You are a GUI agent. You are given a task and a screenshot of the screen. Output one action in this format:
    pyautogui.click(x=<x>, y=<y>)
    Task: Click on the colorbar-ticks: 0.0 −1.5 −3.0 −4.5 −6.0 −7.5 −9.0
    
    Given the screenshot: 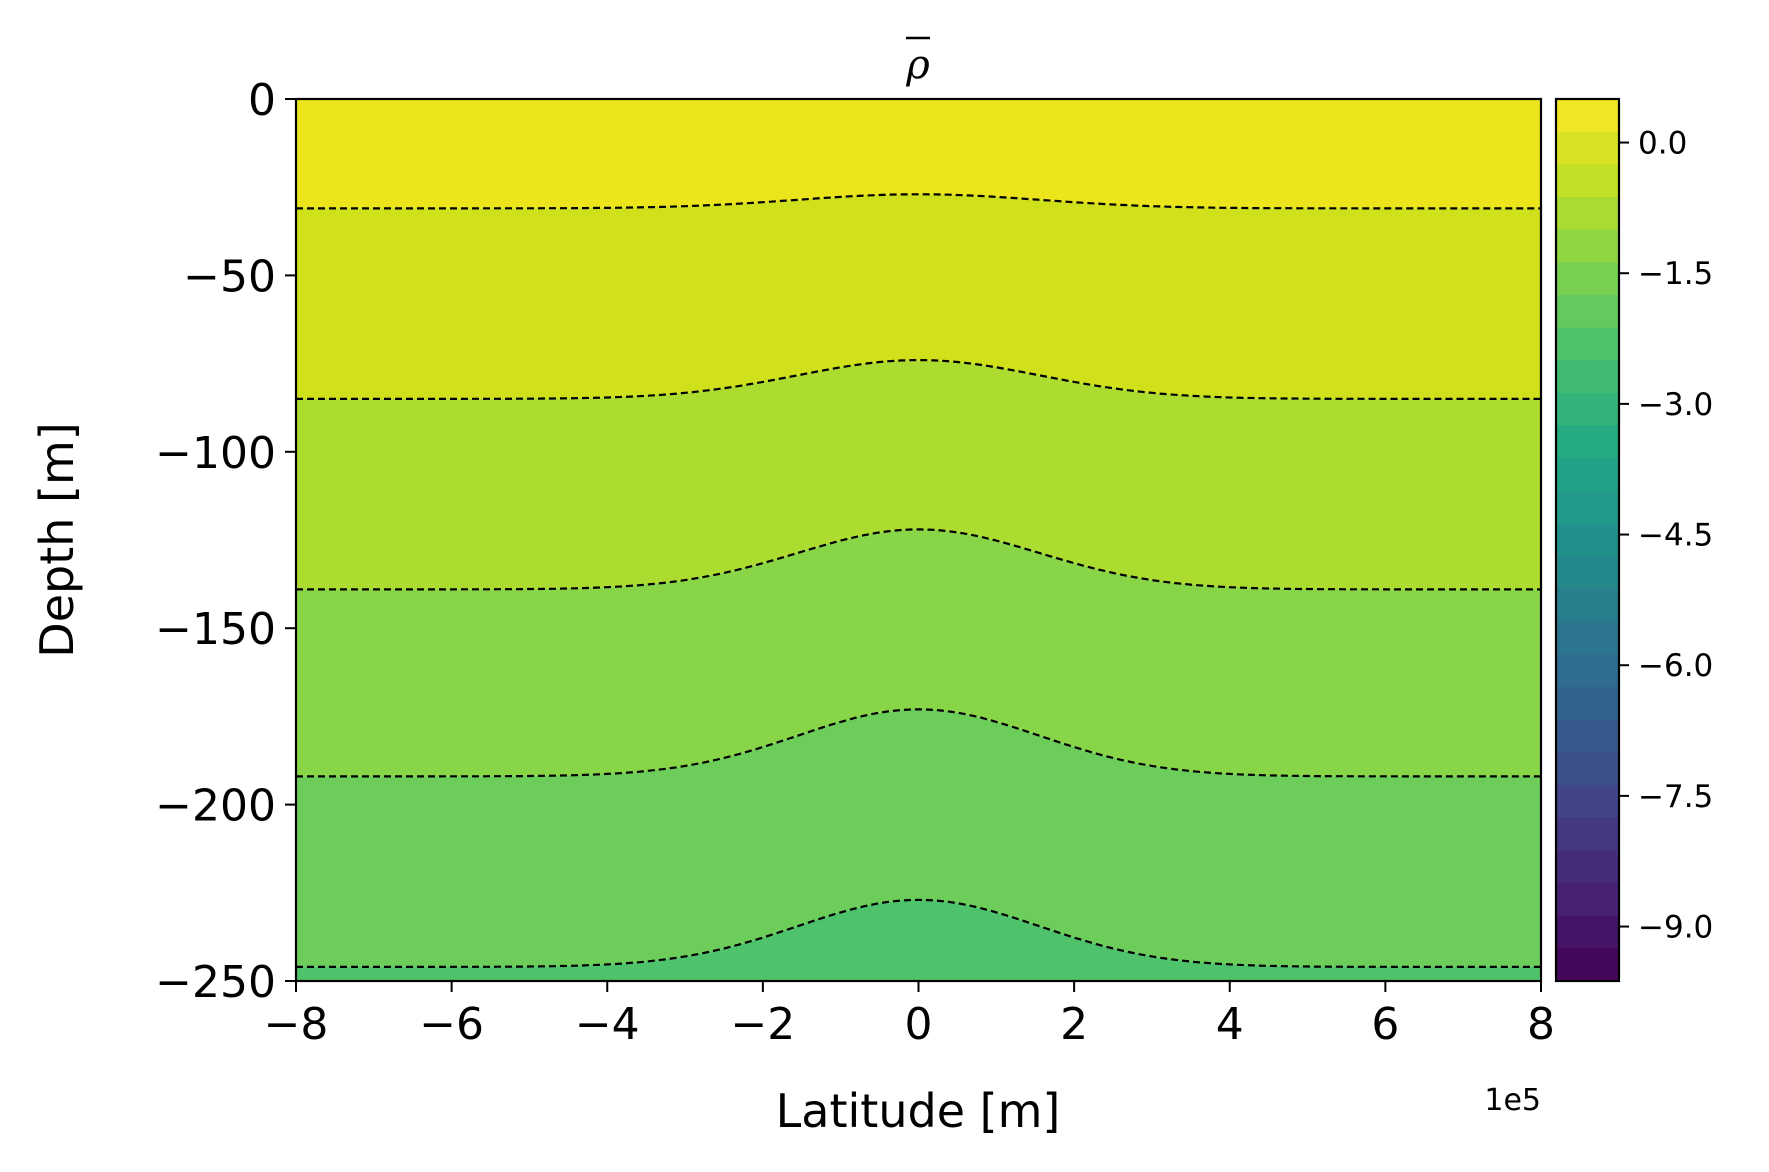 What is the action you would take?
    pyautogui.click(x=1666, y=536)
    